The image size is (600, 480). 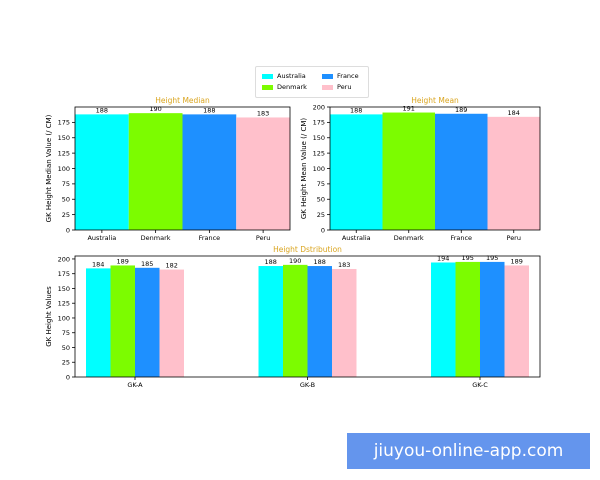 I want to click on chart3-bar-gk-b-denmark, so click(x=295, y=320).